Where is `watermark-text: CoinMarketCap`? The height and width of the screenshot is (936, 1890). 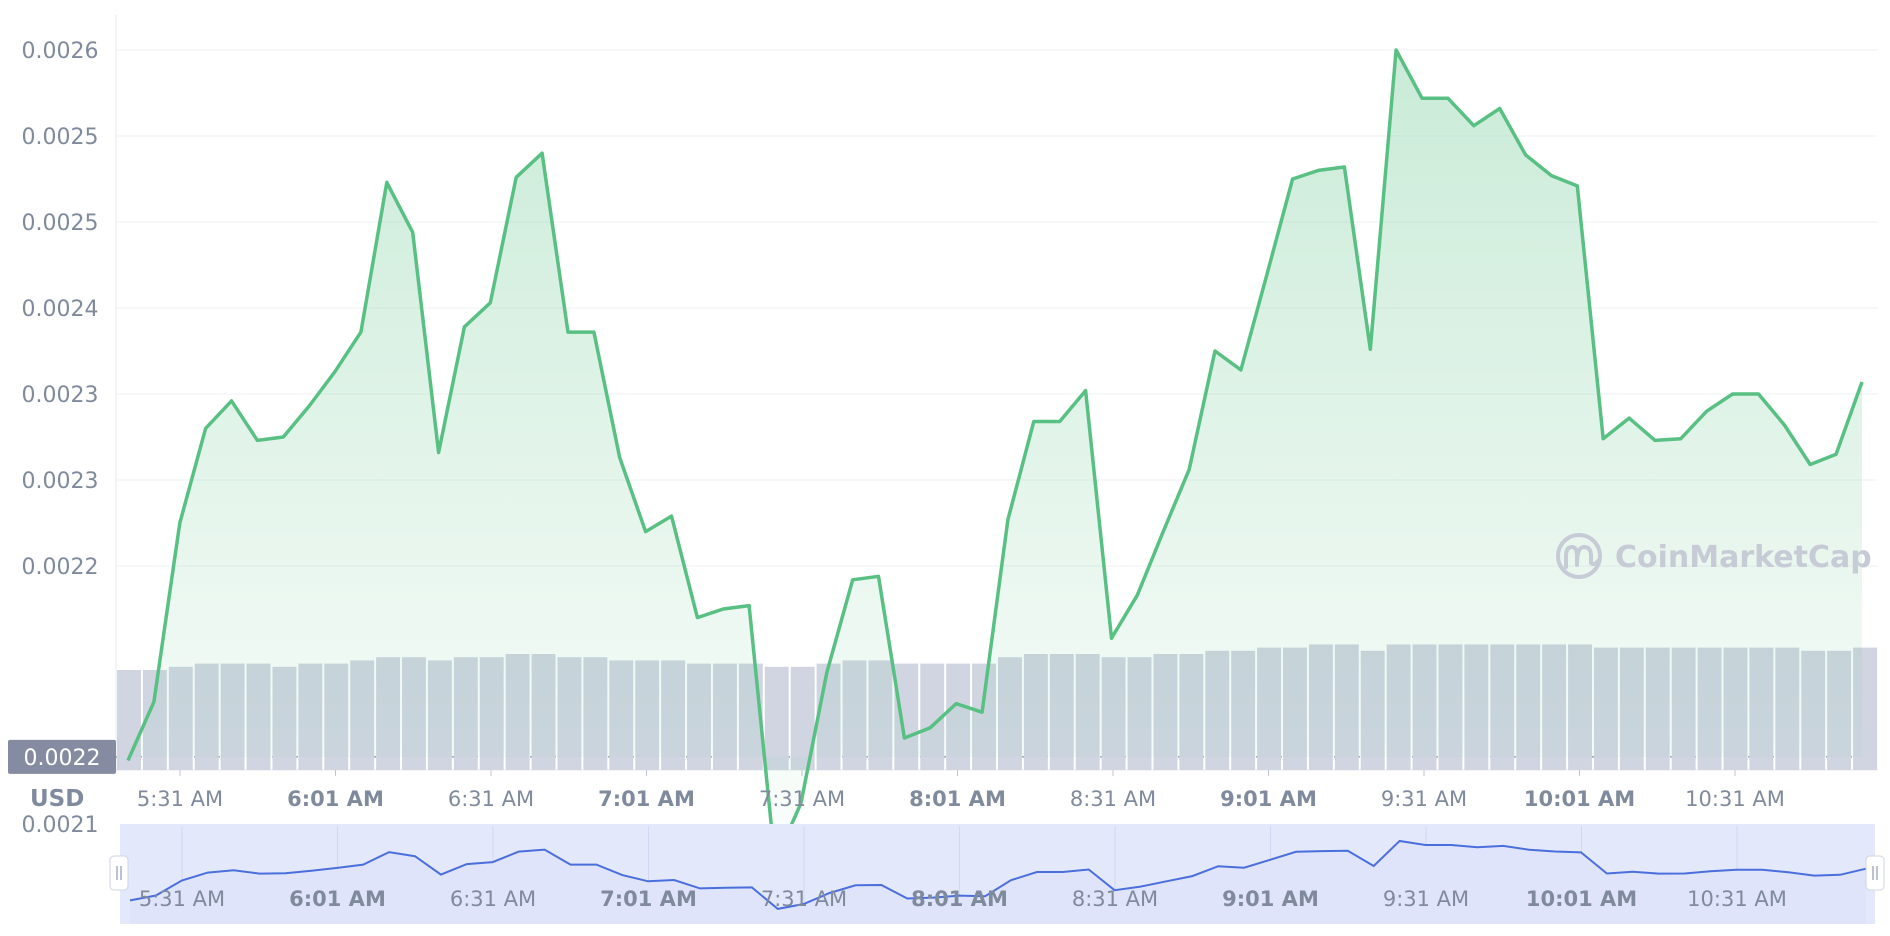
watermark-text: CoinMarketCap is located at coordinates (1743, 557).